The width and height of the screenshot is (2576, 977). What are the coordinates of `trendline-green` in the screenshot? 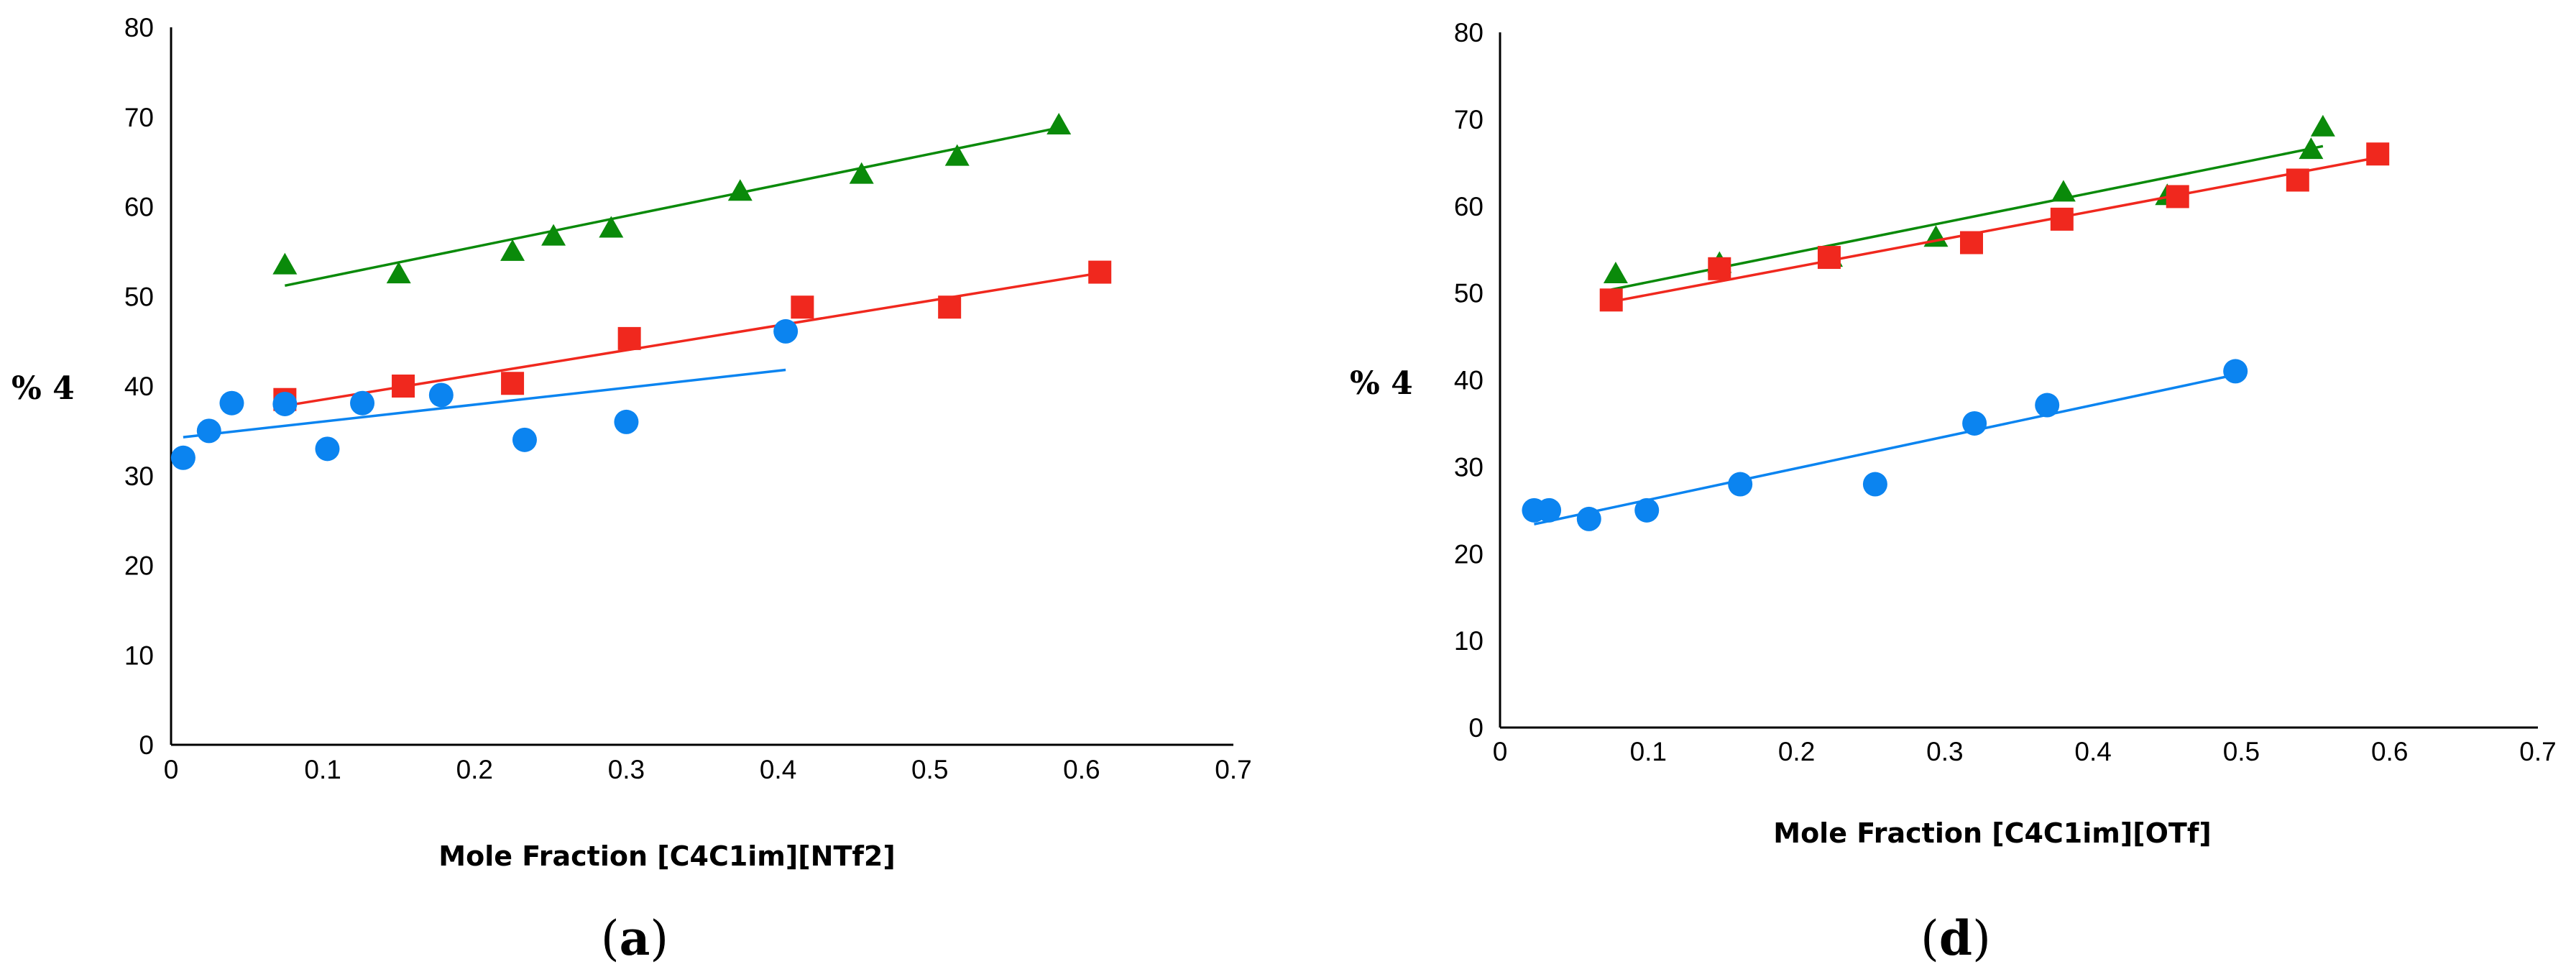 It's located at (672, 207).